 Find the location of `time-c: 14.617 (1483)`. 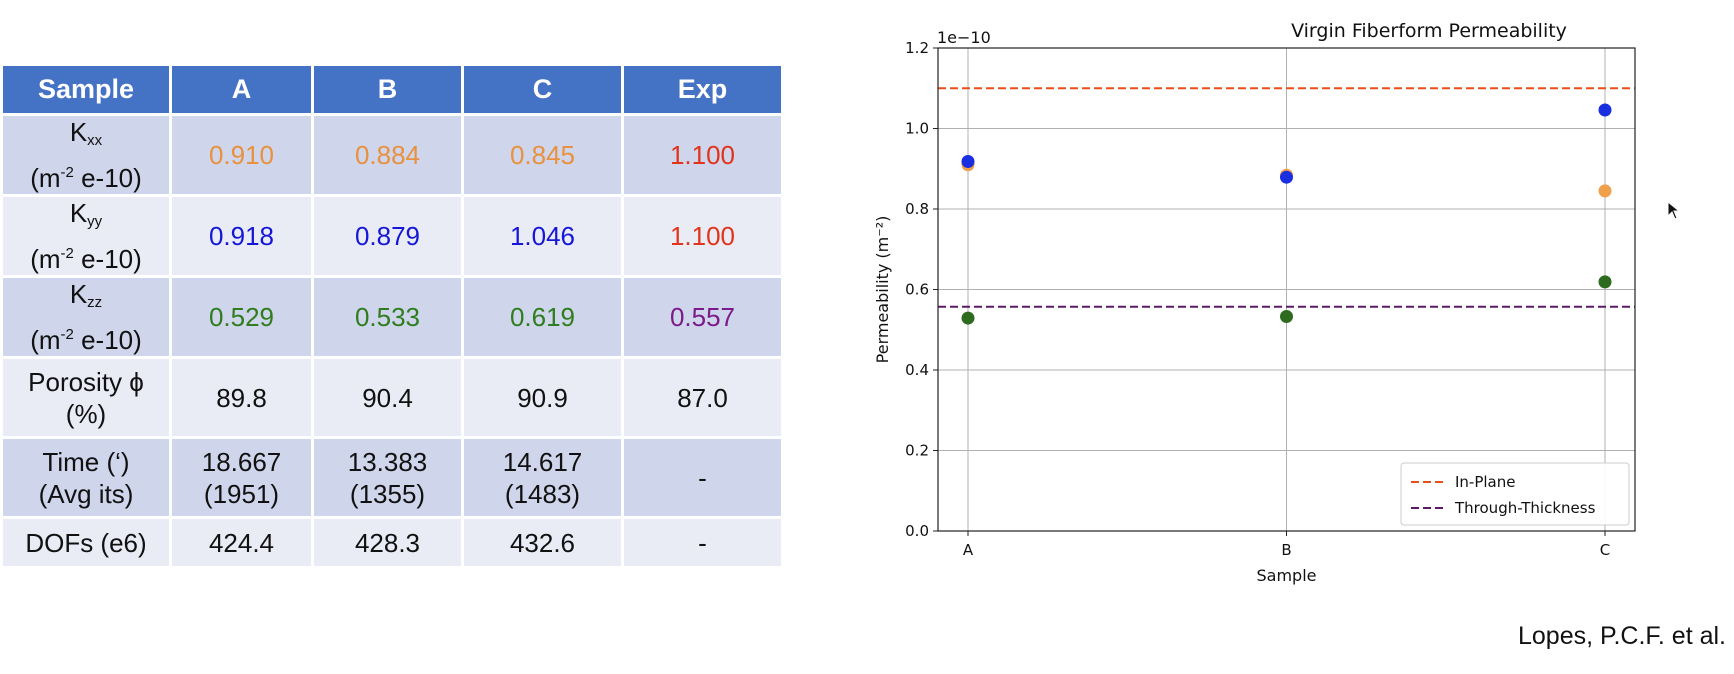

time-c: 14.617 (1483) is located at coordinates (542, 477).